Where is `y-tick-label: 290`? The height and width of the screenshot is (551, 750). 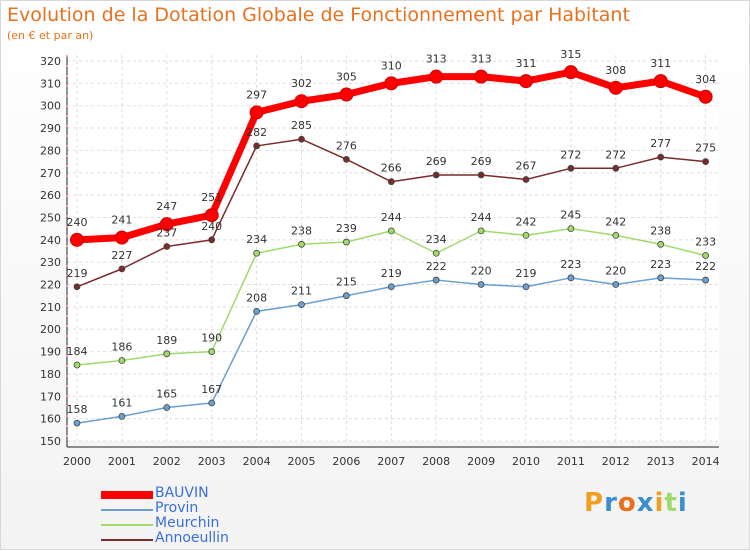 y-tick-label: 290 is located at coordinates (50, 128).